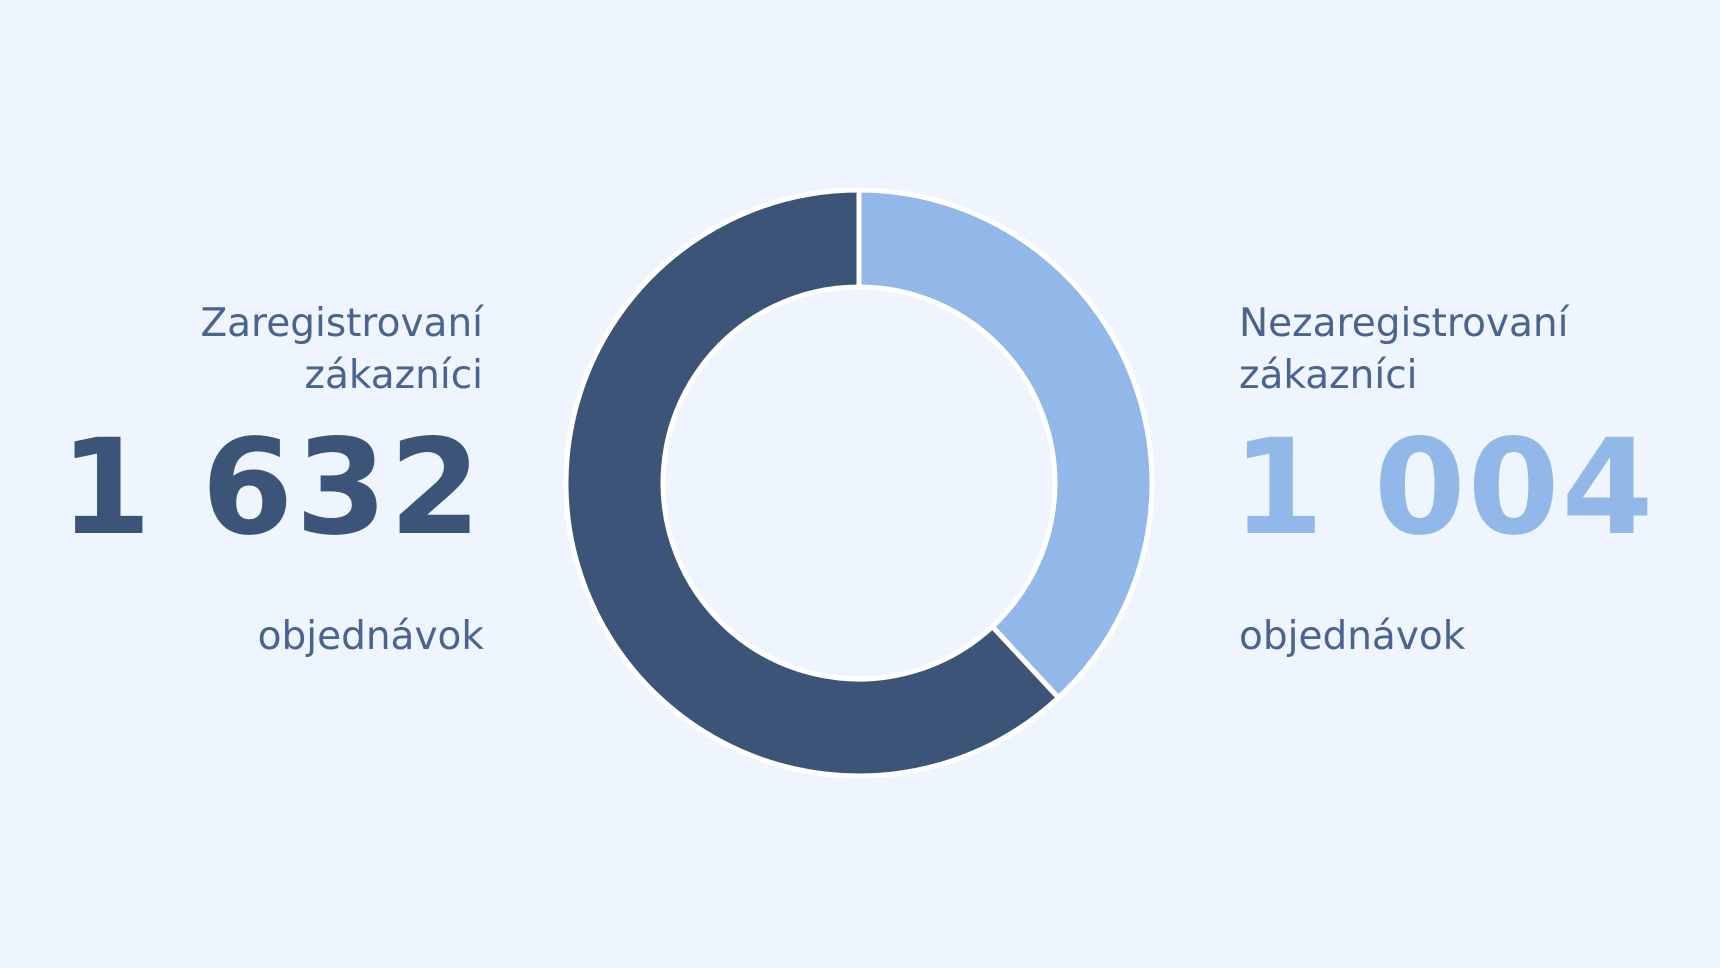  I want to click on donut-segment, so click(1005, 444).